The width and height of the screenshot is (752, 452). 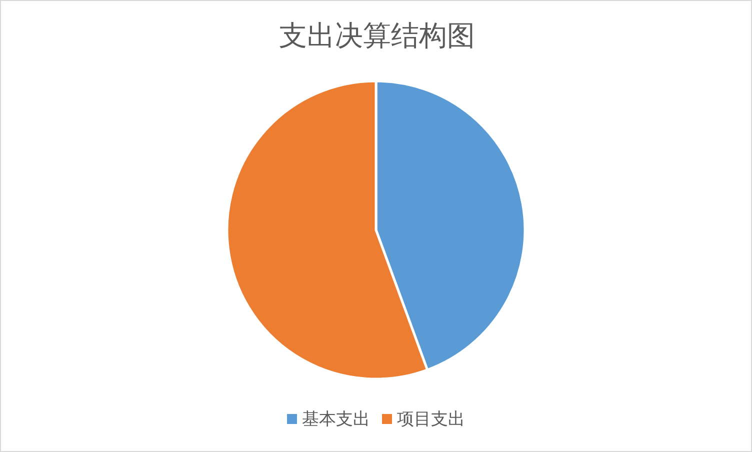 What do you see at coordinates (377, 35) in the screenshot?
I see `title: 支出决算结构图` at bounding box center [377, 35].